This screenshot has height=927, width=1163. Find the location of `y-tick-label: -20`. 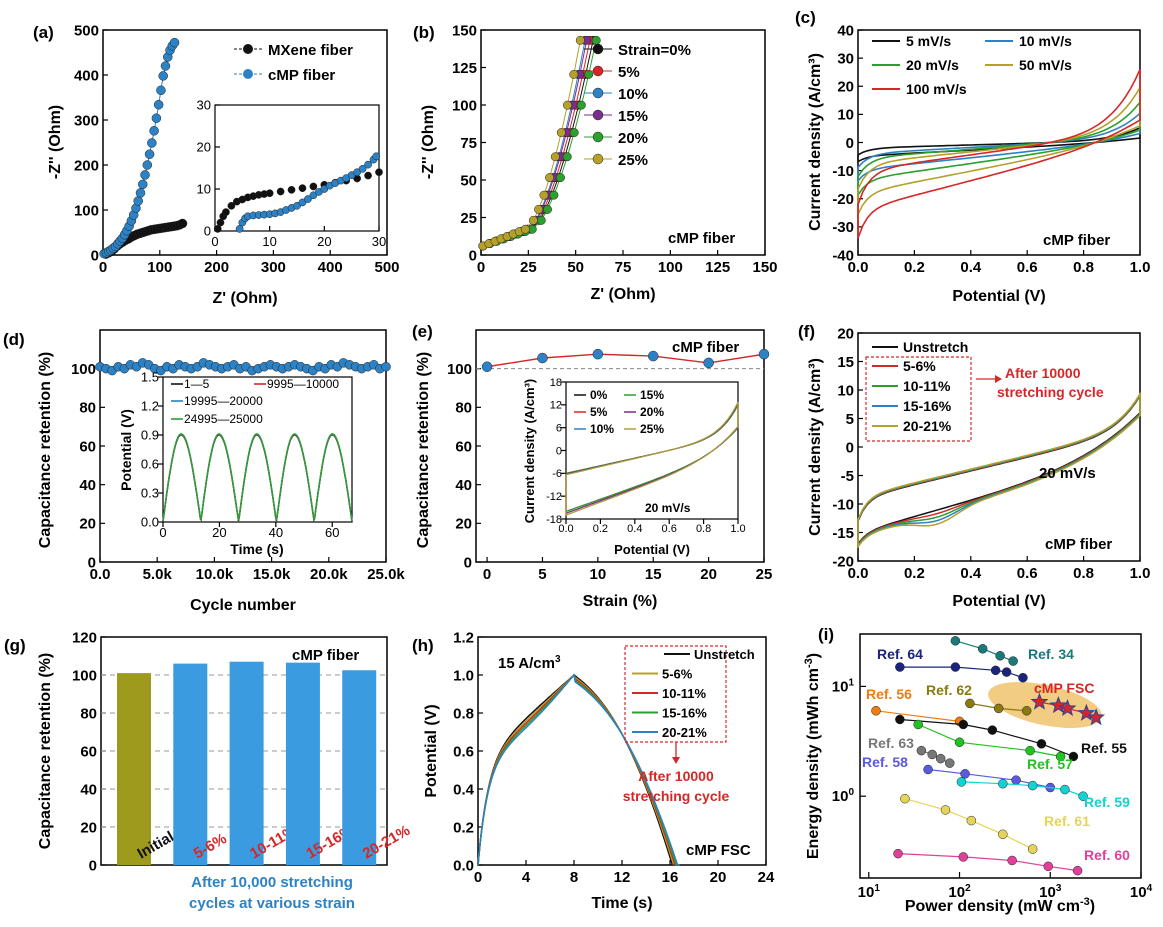

y-tick-label: -20 is located at coordinates (843, 199).